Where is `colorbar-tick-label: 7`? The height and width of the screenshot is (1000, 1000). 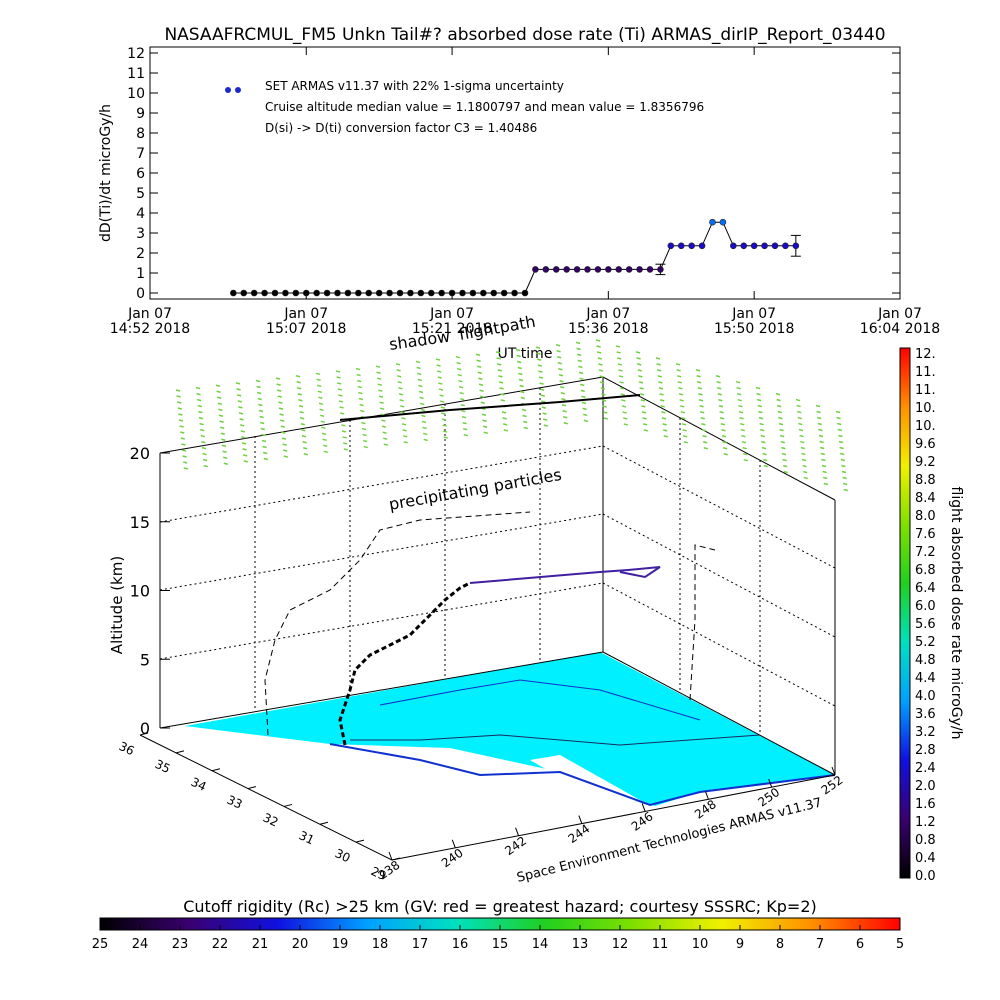
colorbar-tick-label: 7 is located at coordinates (820, 944).